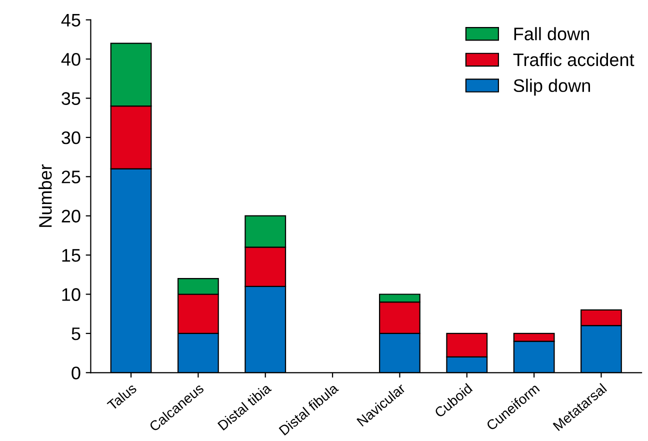  I want to click on y-tick-label: 45, so click(70, 20).